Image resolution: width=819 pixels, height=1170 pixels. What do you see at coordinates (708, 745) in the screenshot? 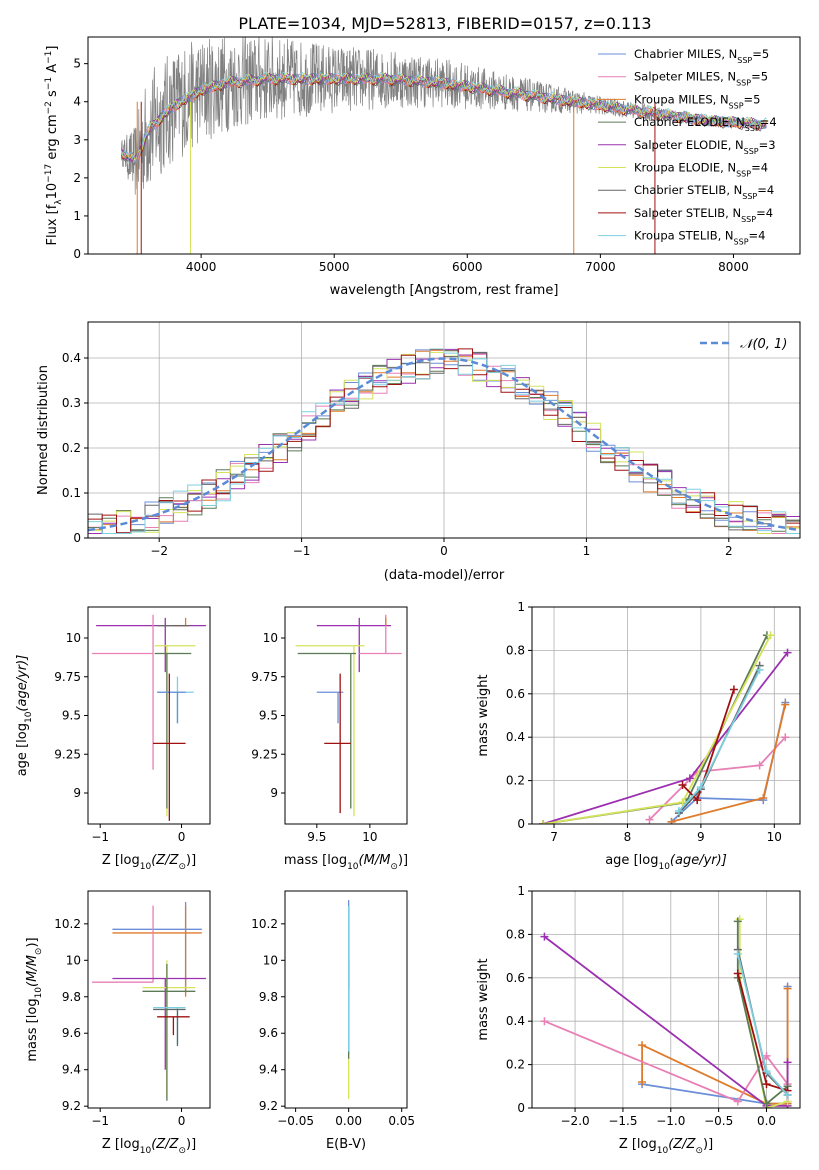
I see `weight-line-salpeter_stelib` at bounding box center [708, 745].